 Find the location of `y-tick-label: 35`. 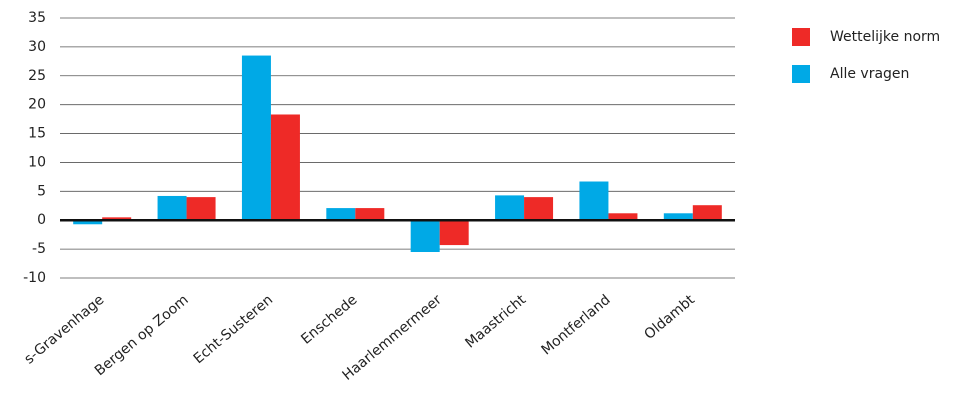

y-tick-label: 35 is located at coordinates (37, 18).